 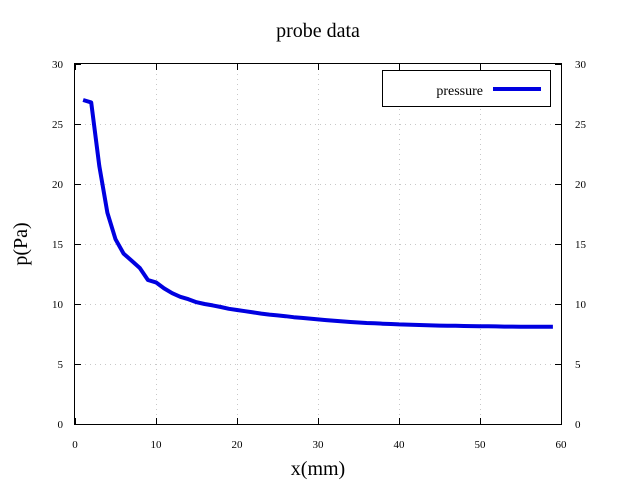 What do you see at coordinates (578, 425) in the screenshot?
I see `y2-tick-label: 0` at bounding box center [578, 425].